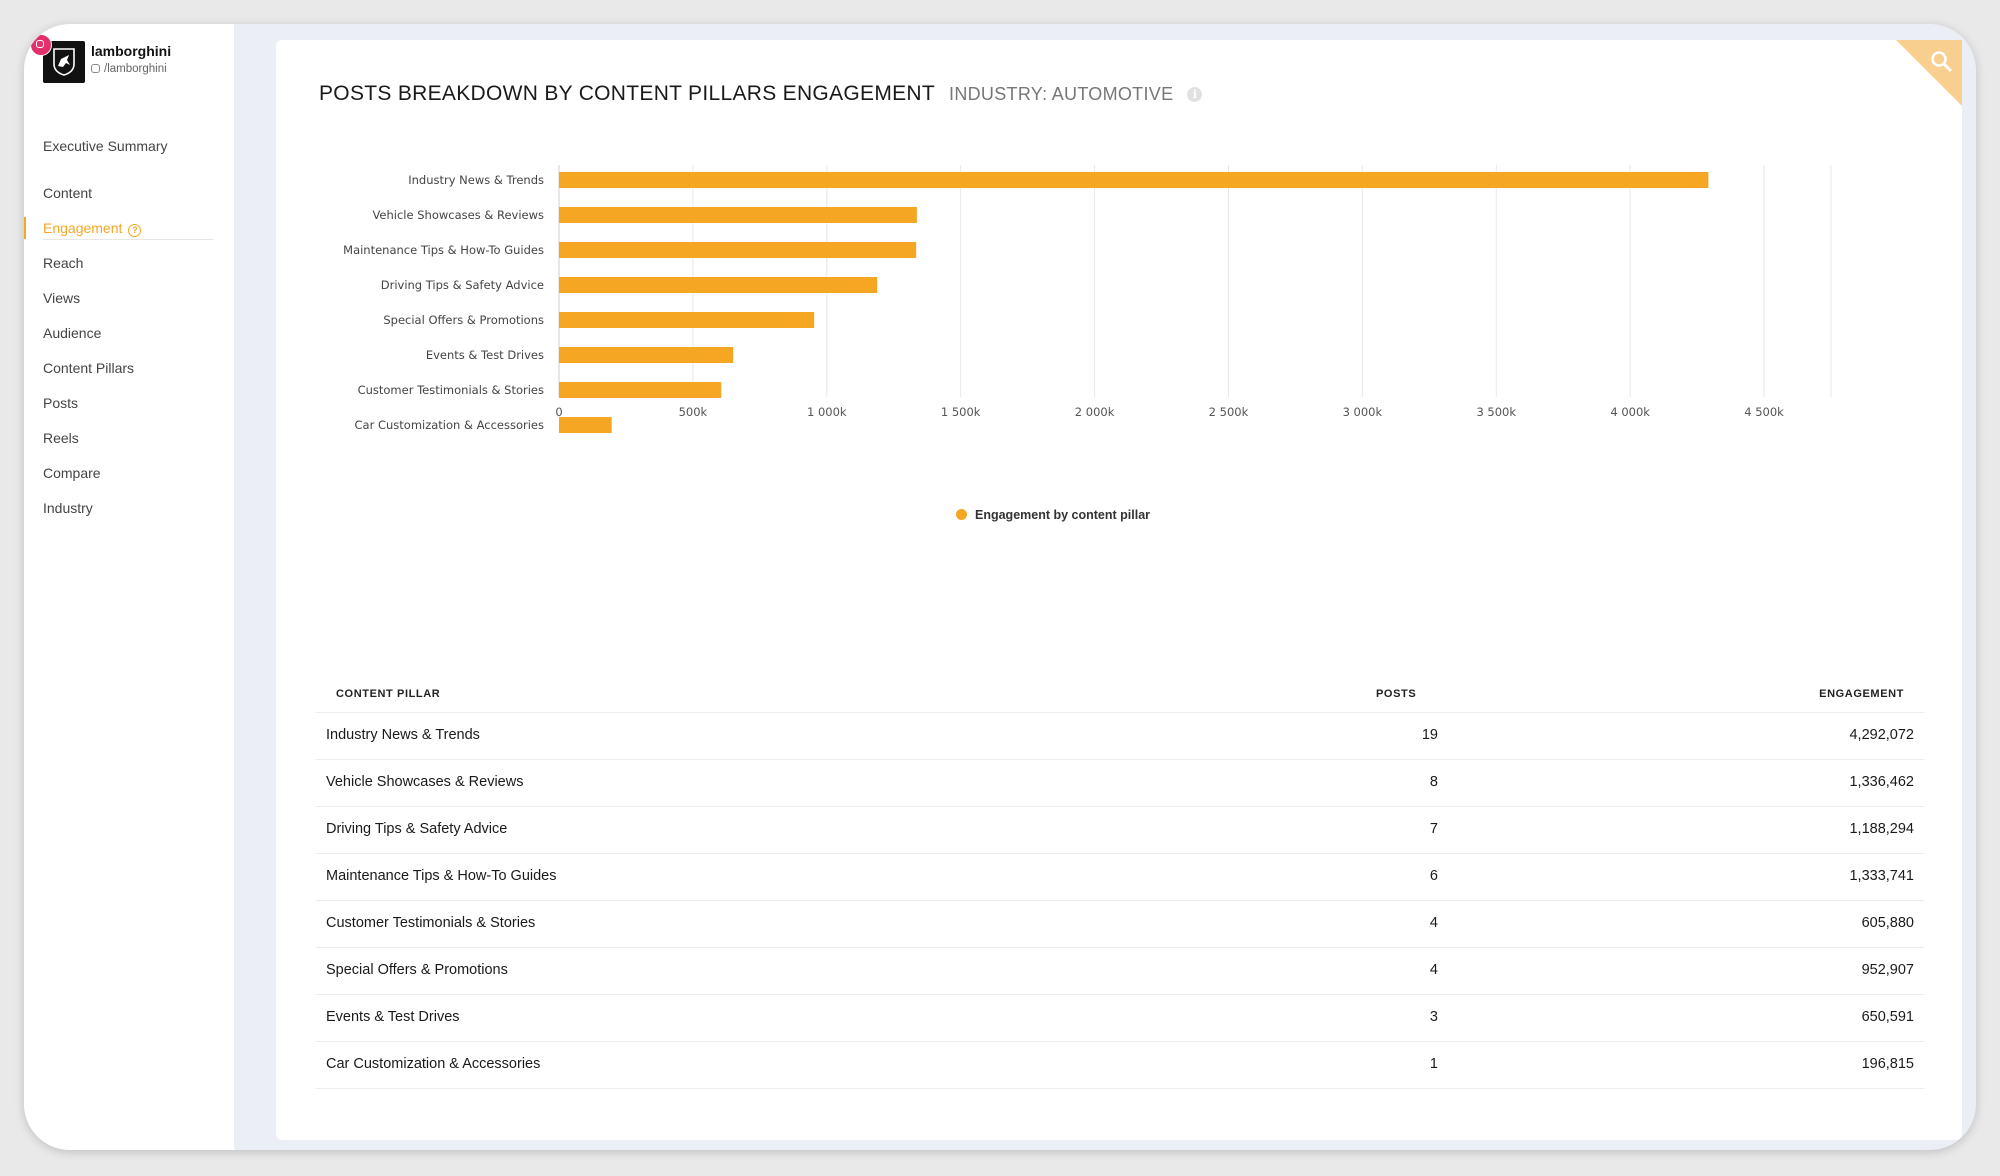 This screenshot has height=1176, width=2000. What do you see at coordinates (1433, 876) in the screenshot?
I see `cell-posts: 6` at bounding box center [1433, 876].